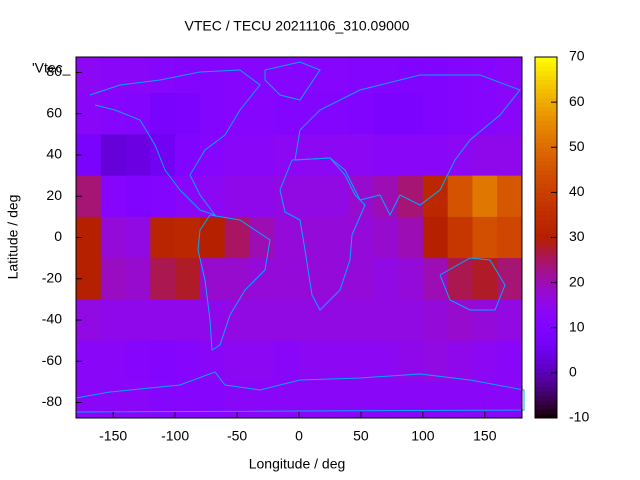 Image resolution: width=640 pixels, height=480 pixels. I want to click on y-tick-label: -60, so click(52, 360).